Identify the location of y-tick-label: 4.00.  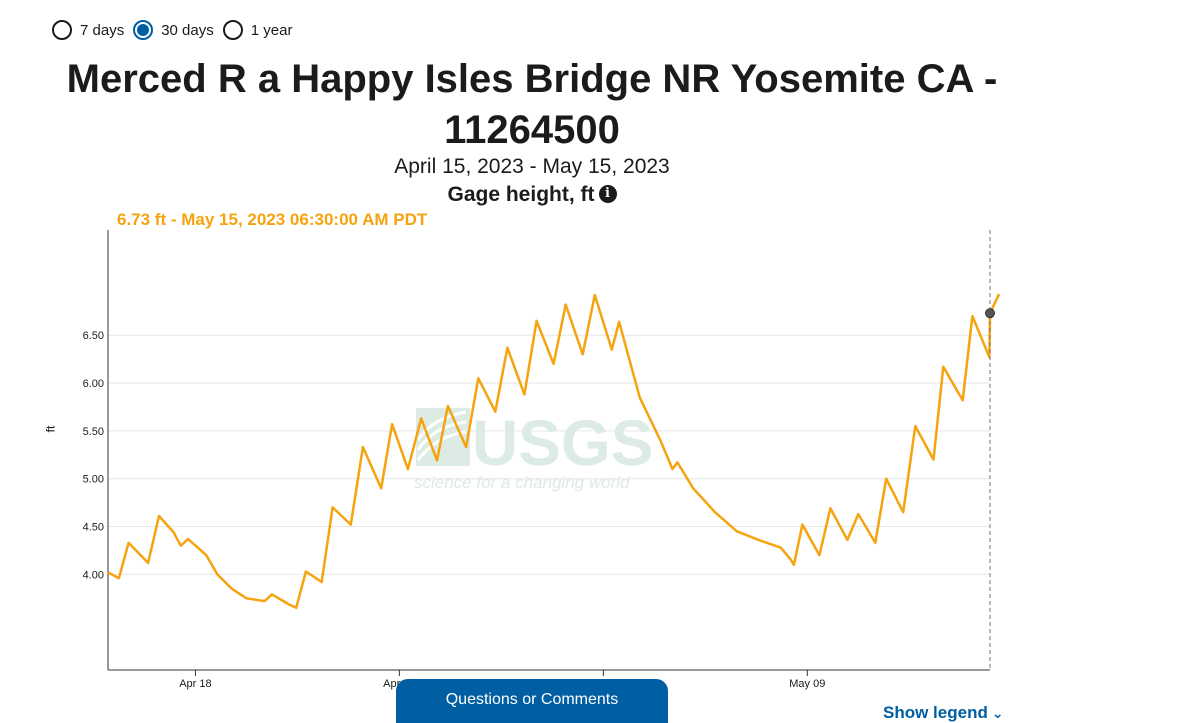
(93, 575).